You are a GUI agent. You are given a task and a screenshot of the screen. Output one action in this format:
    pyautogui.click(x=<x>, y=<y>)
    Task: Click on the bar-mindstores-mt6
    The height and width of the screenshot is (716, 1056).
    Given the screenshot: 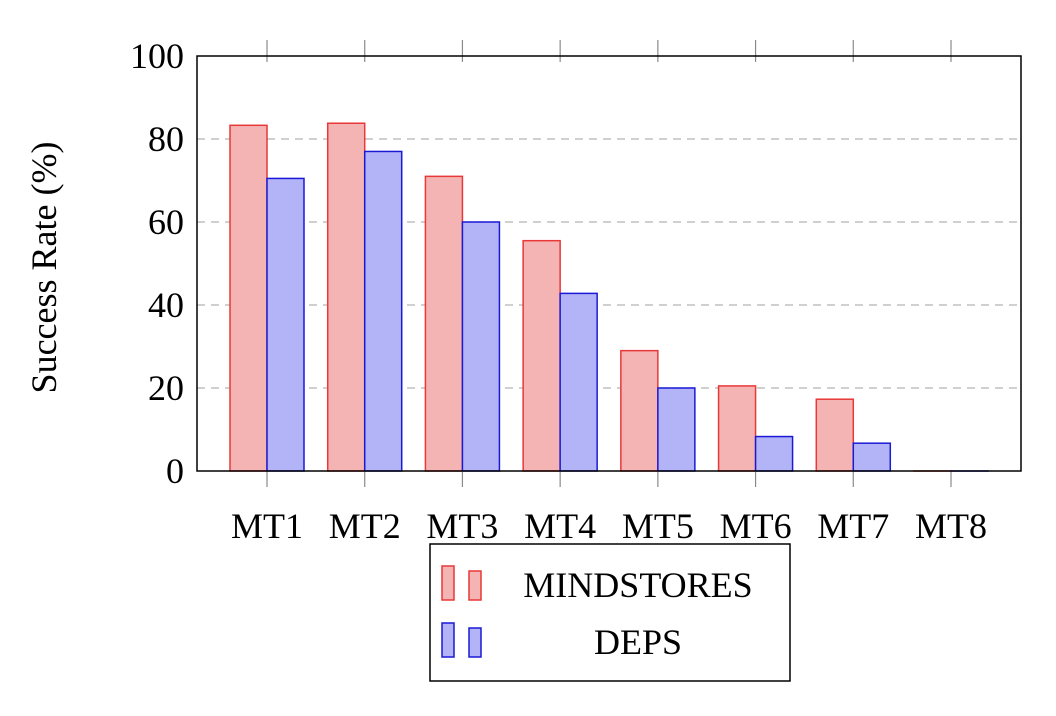 What is the action you would take?
    pyautogui.click(x=737, y=428)
    